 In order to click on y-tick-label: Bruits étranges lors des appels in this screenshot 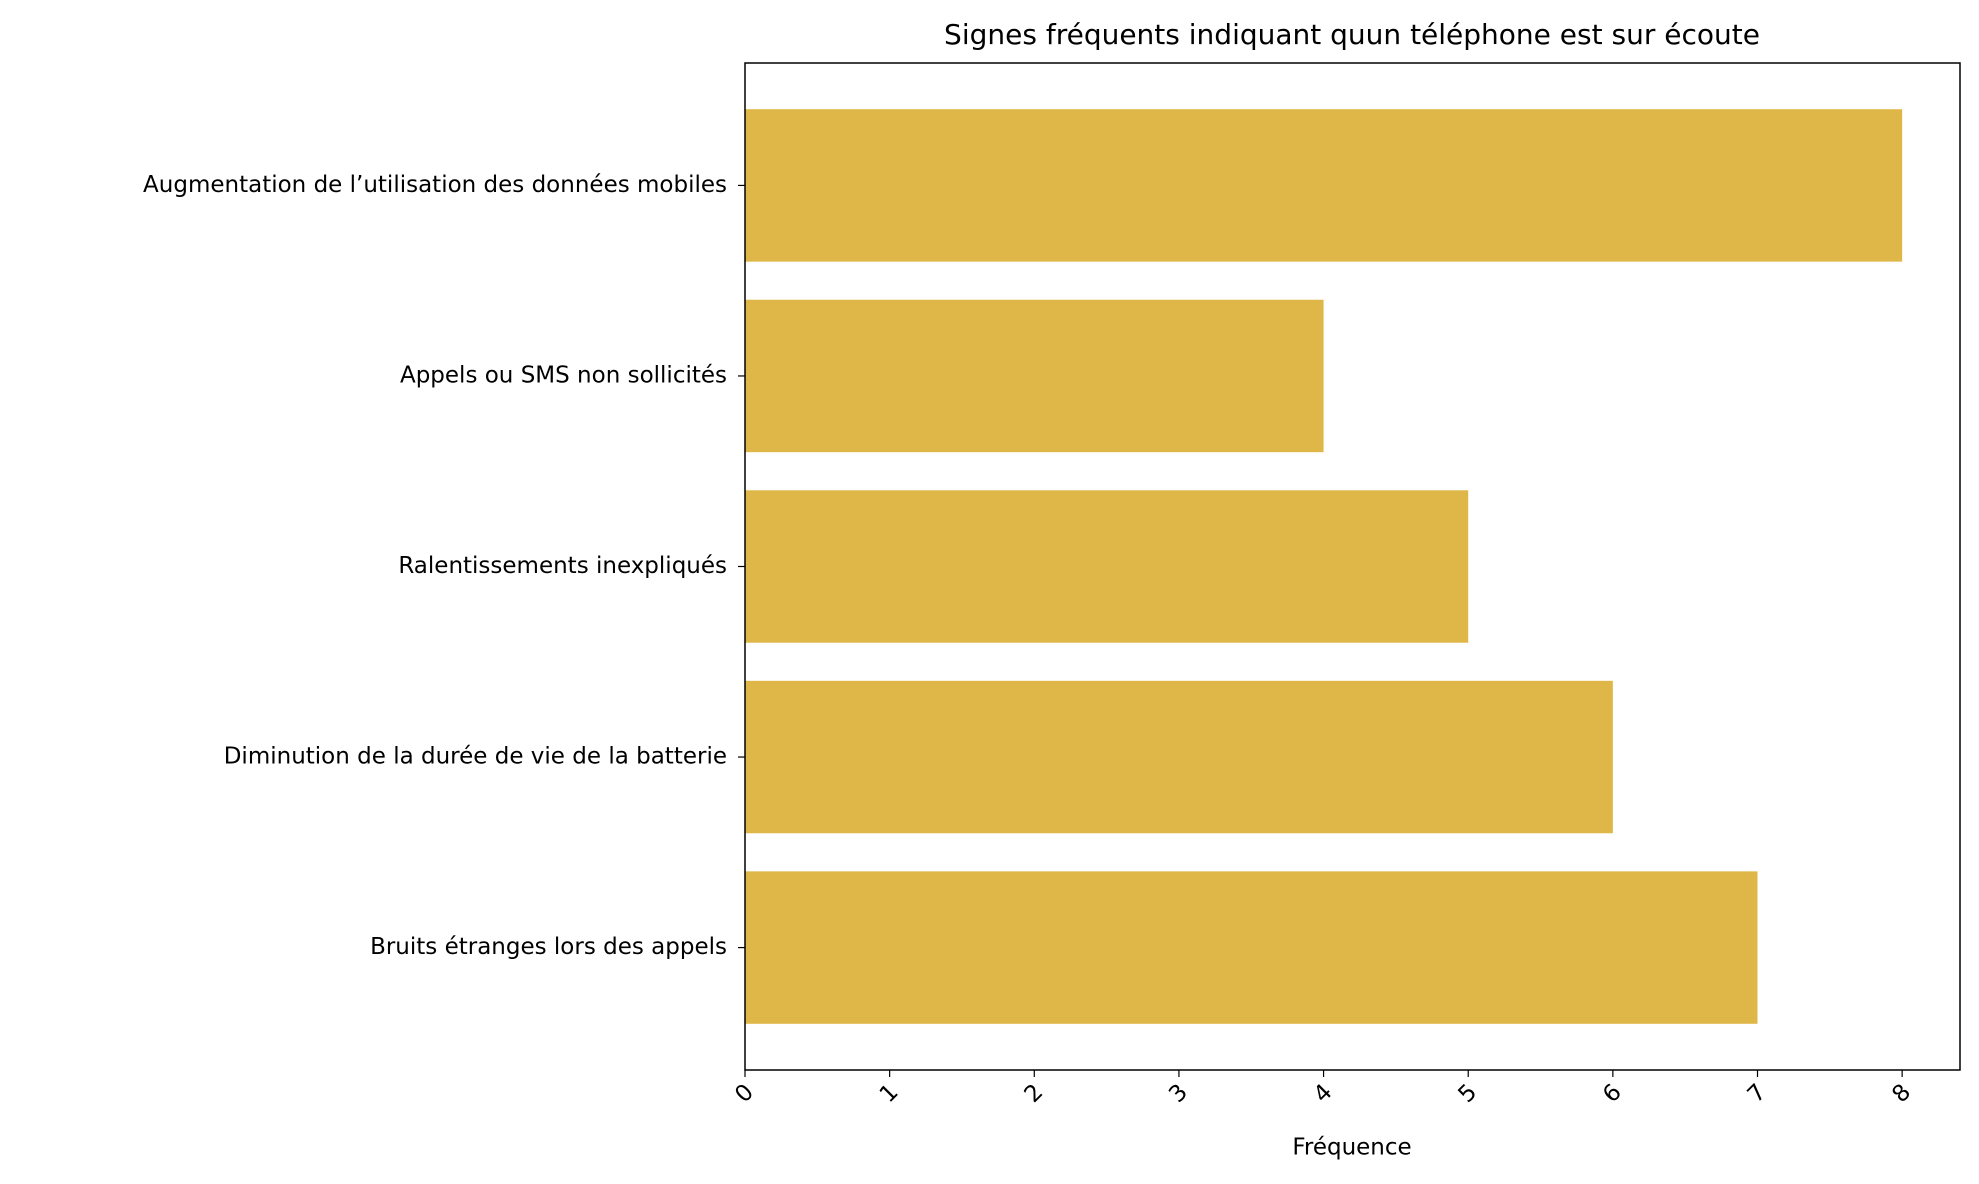, I will do `click(548, 947)`.